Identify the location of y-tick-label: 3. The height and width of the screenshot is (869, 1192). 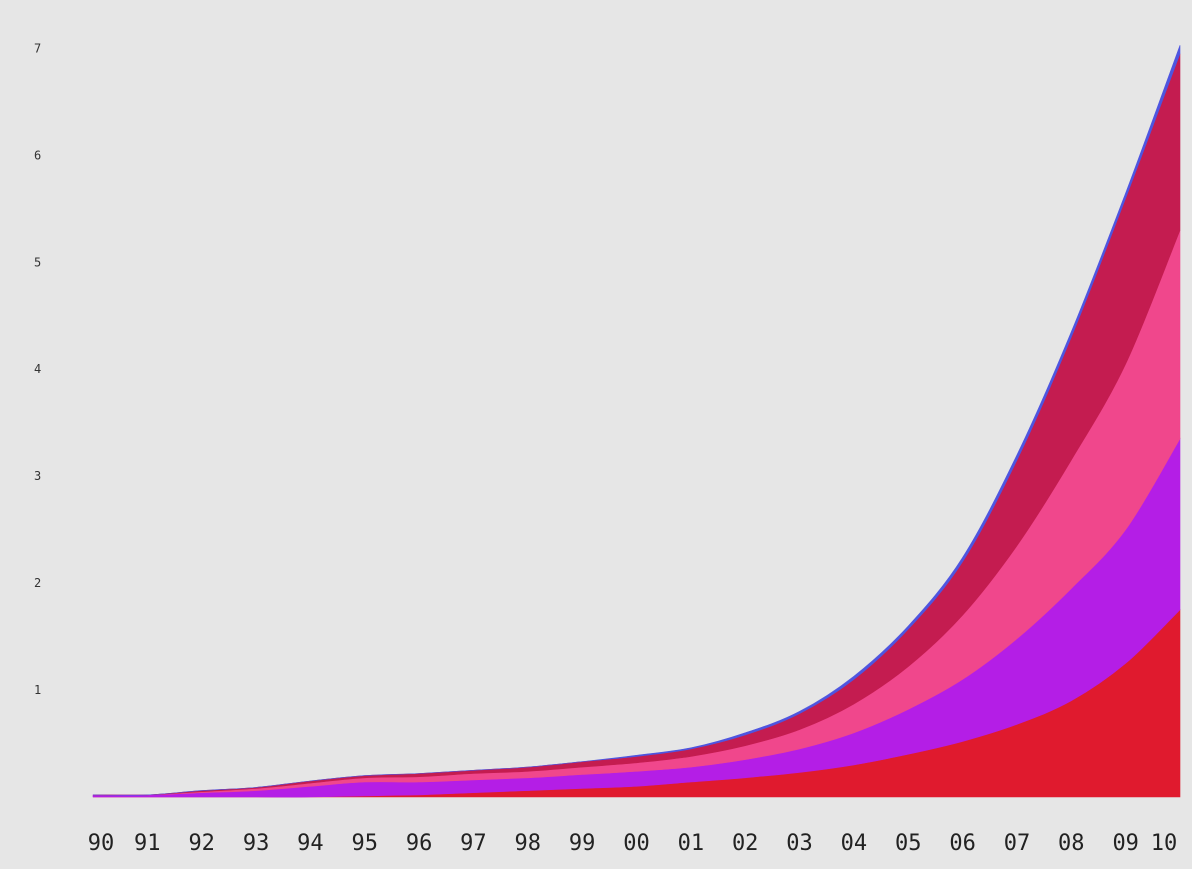
(37, 476).